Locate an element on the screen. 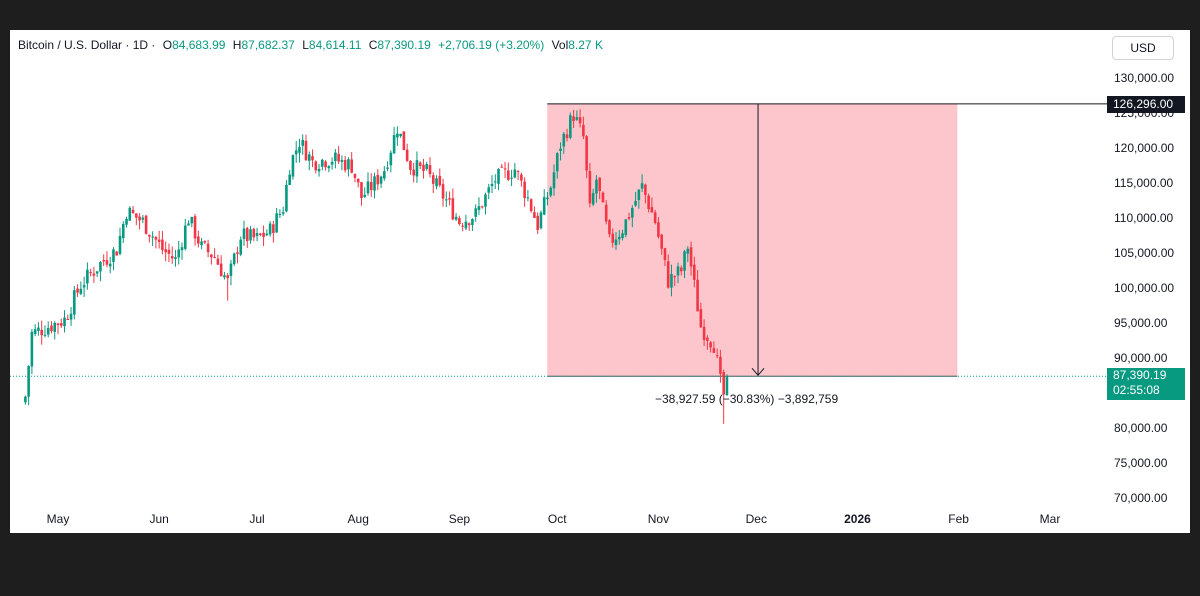 This screenshot has height=596, width=1200. currency-button: USD is located at coordinates (1143, 48).